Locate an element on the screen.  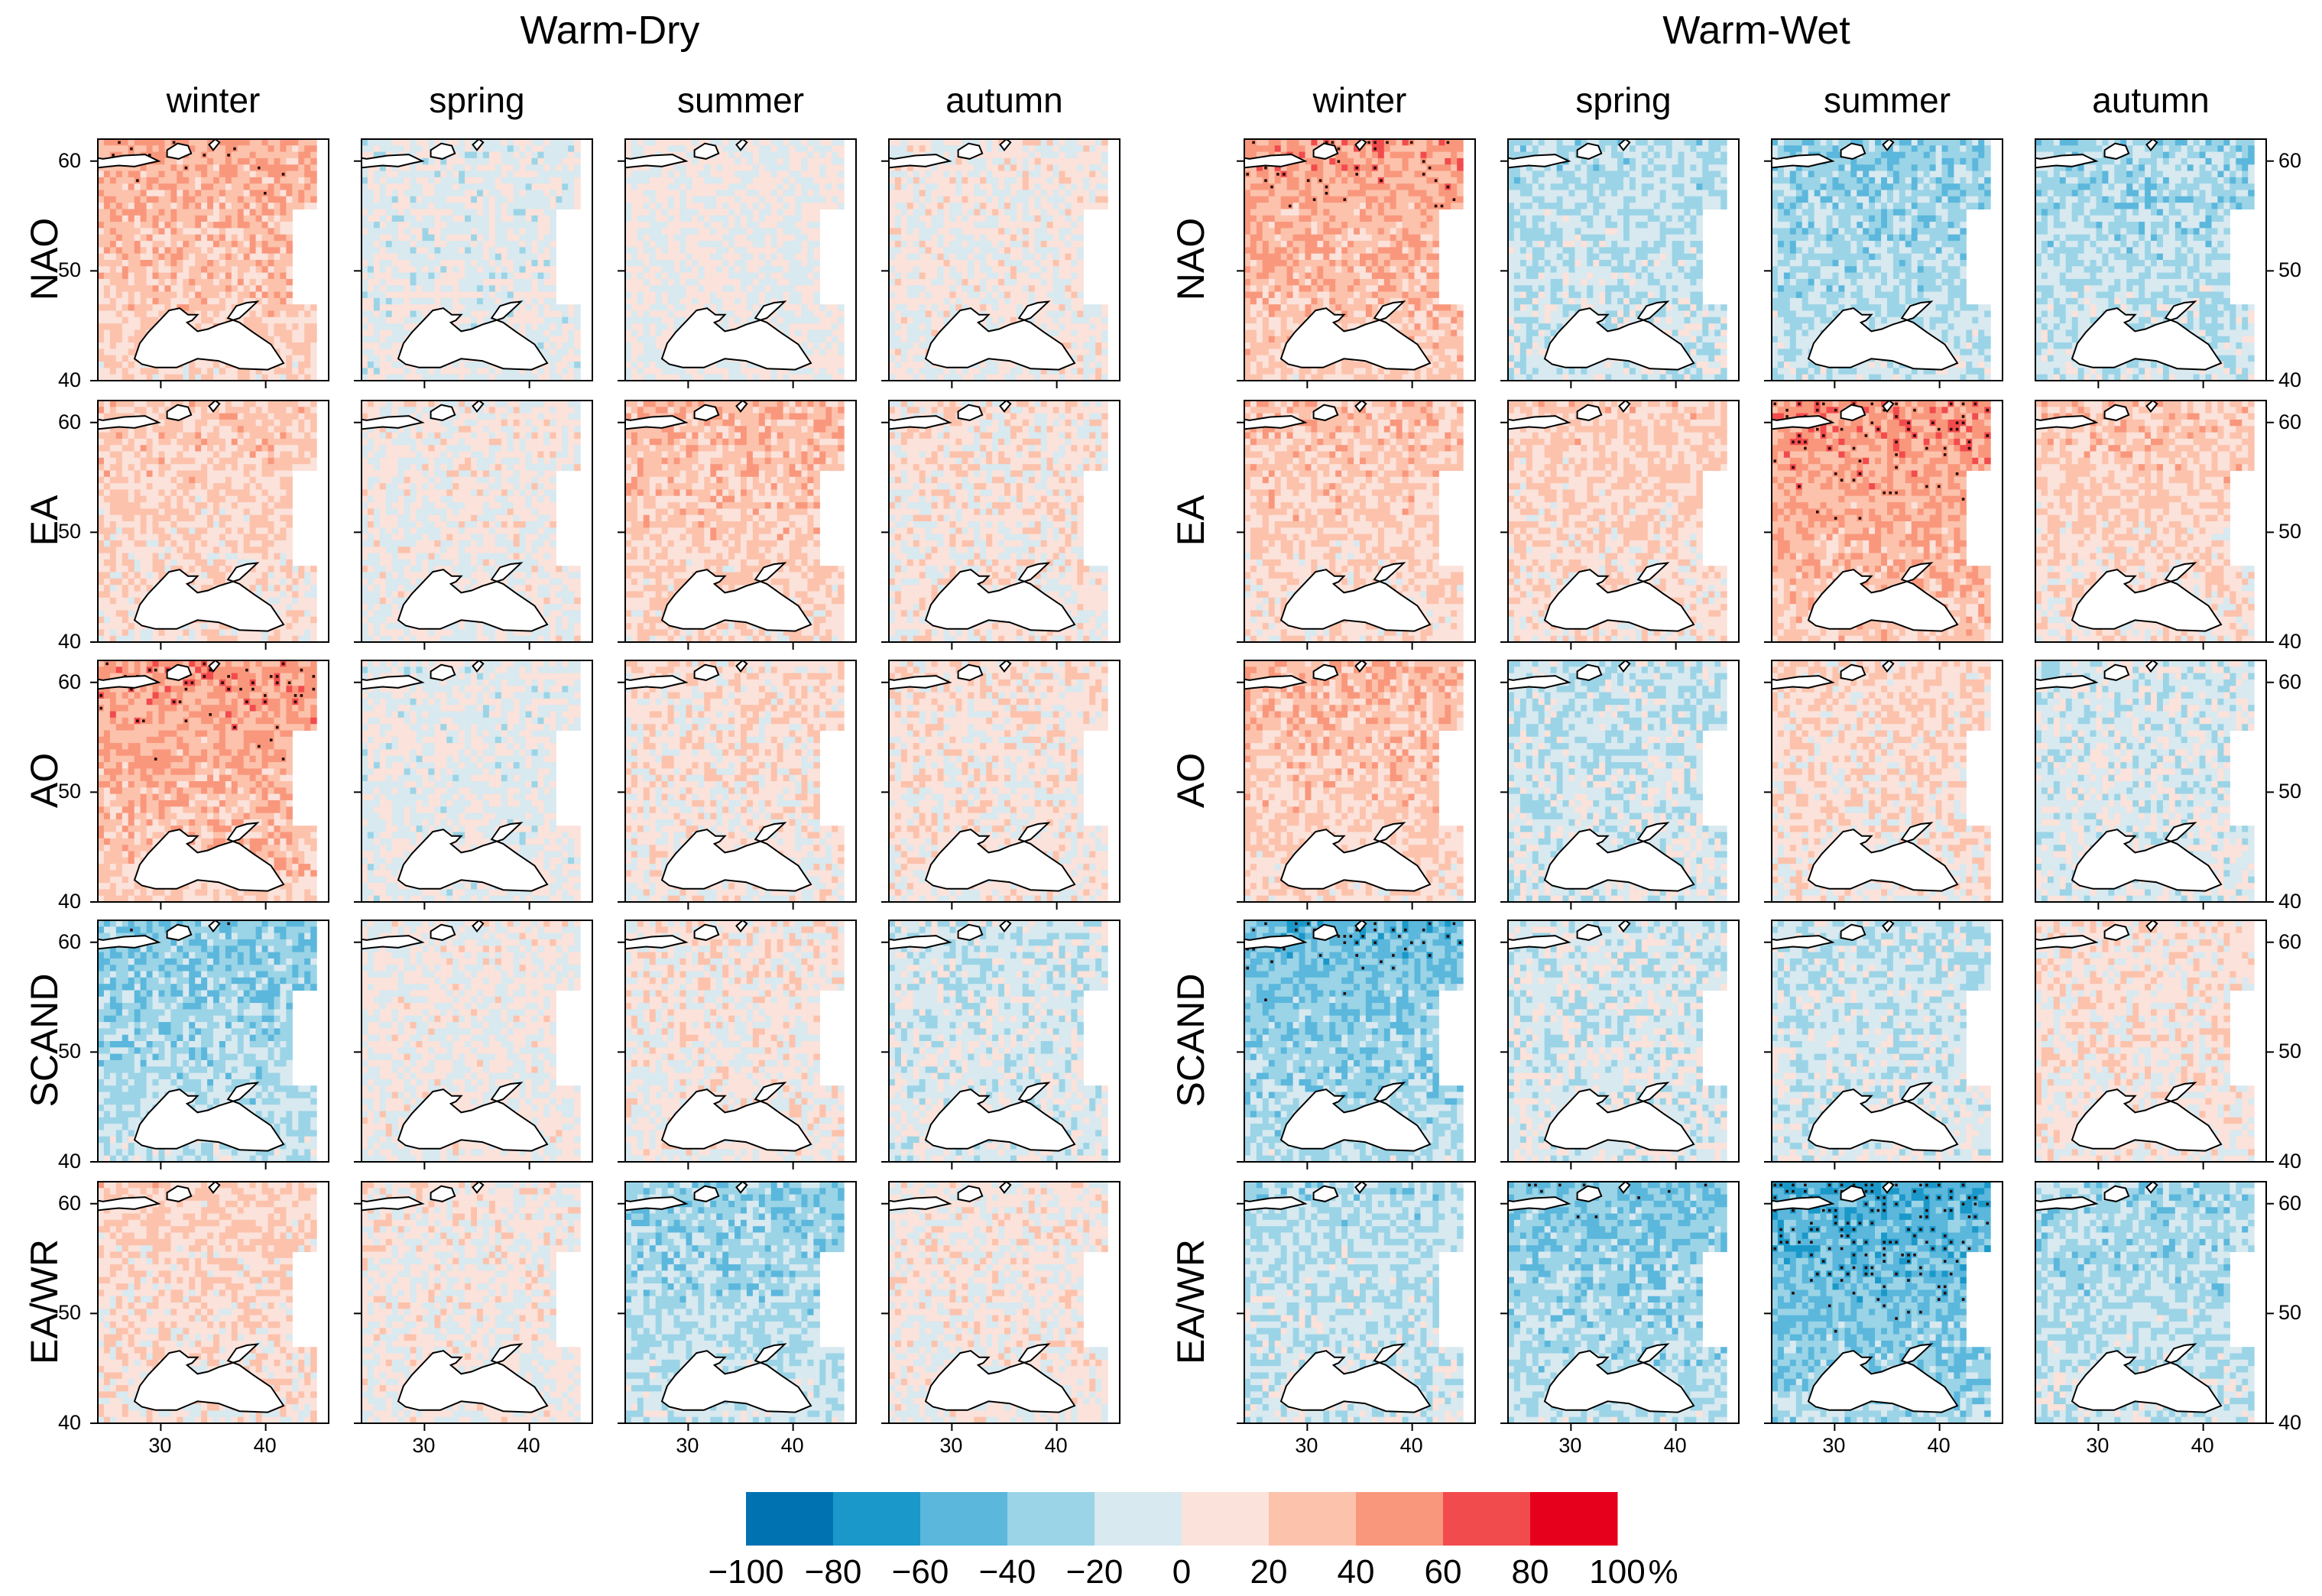
map-panel-warm-wet-ea-autumn is located at coordinates (2145, 521).